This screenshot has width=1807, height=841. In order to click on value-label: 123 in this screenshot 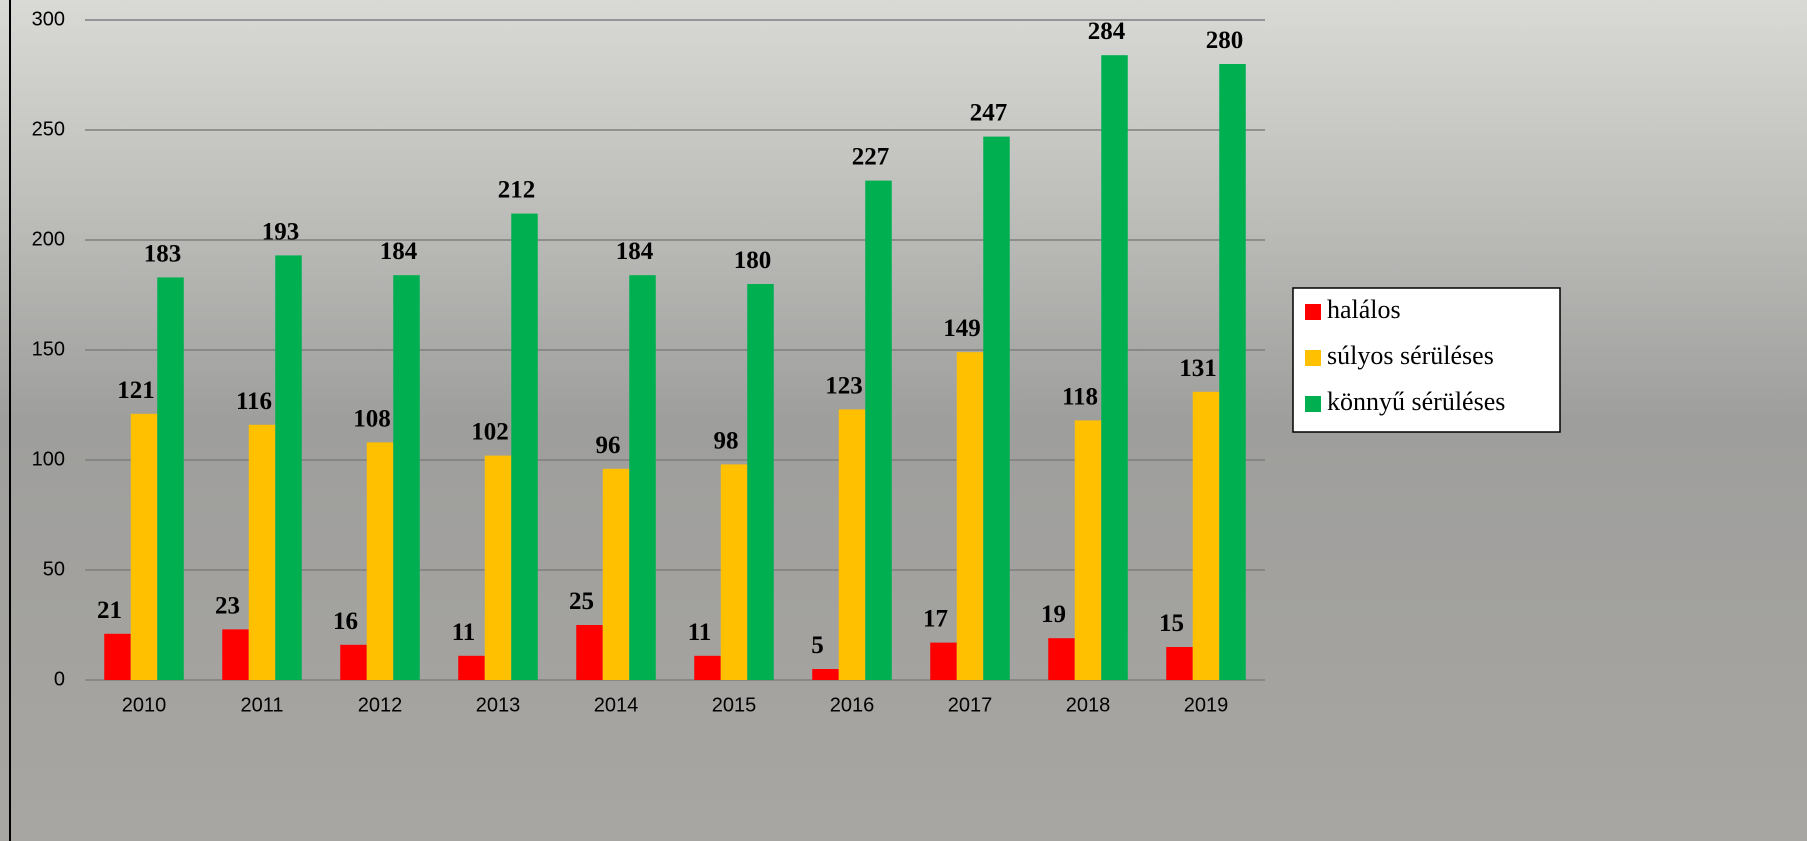, I will do `click(844, 385)`.